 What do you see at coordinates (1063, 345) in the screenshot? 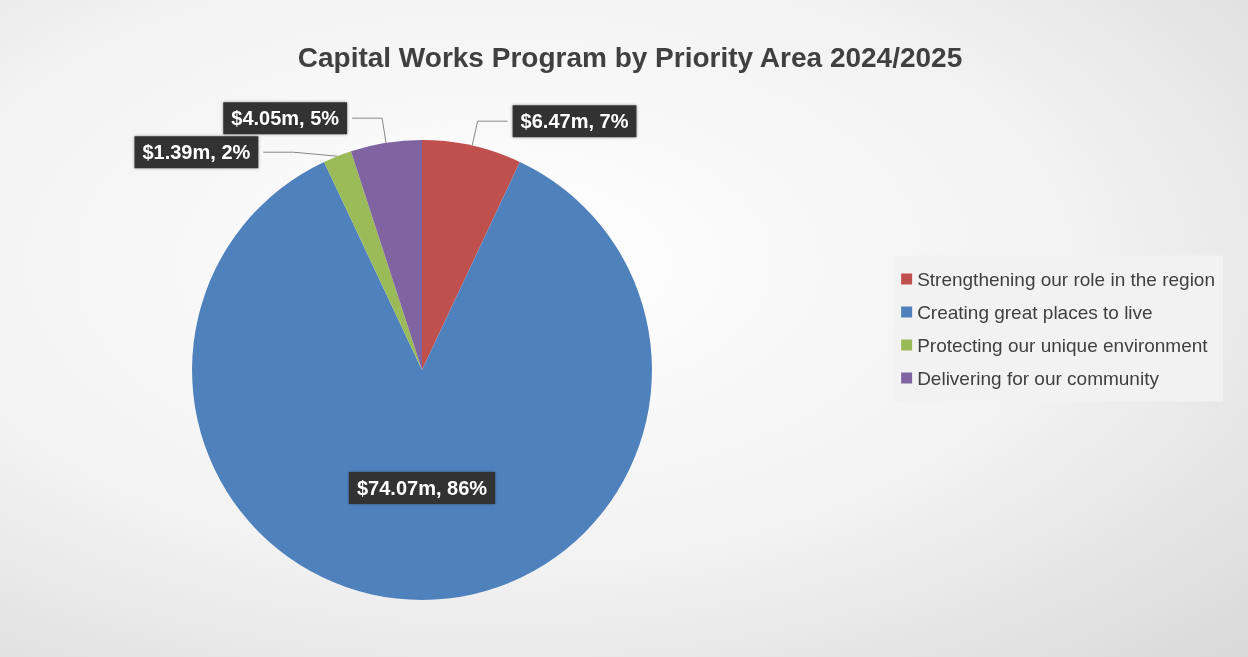
I see `legend-label: Protecting our unique environment` at bounding box center [1063, 345].